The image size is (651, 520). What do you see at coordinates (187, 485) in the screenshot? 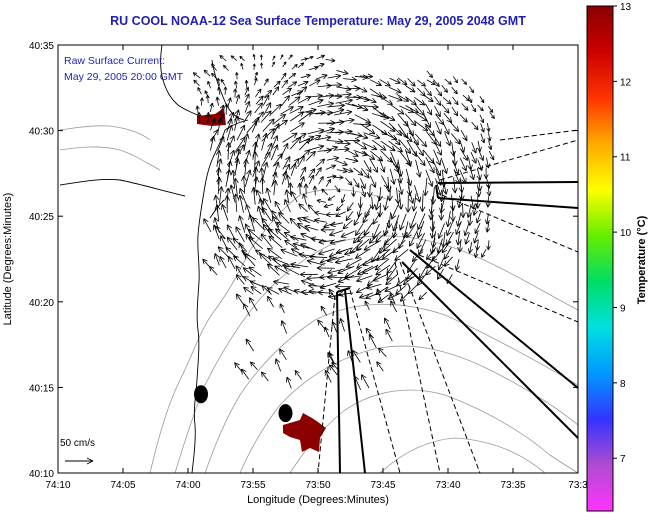
I see `x-tick-label: 74:00` at bounding box center [187, 485].